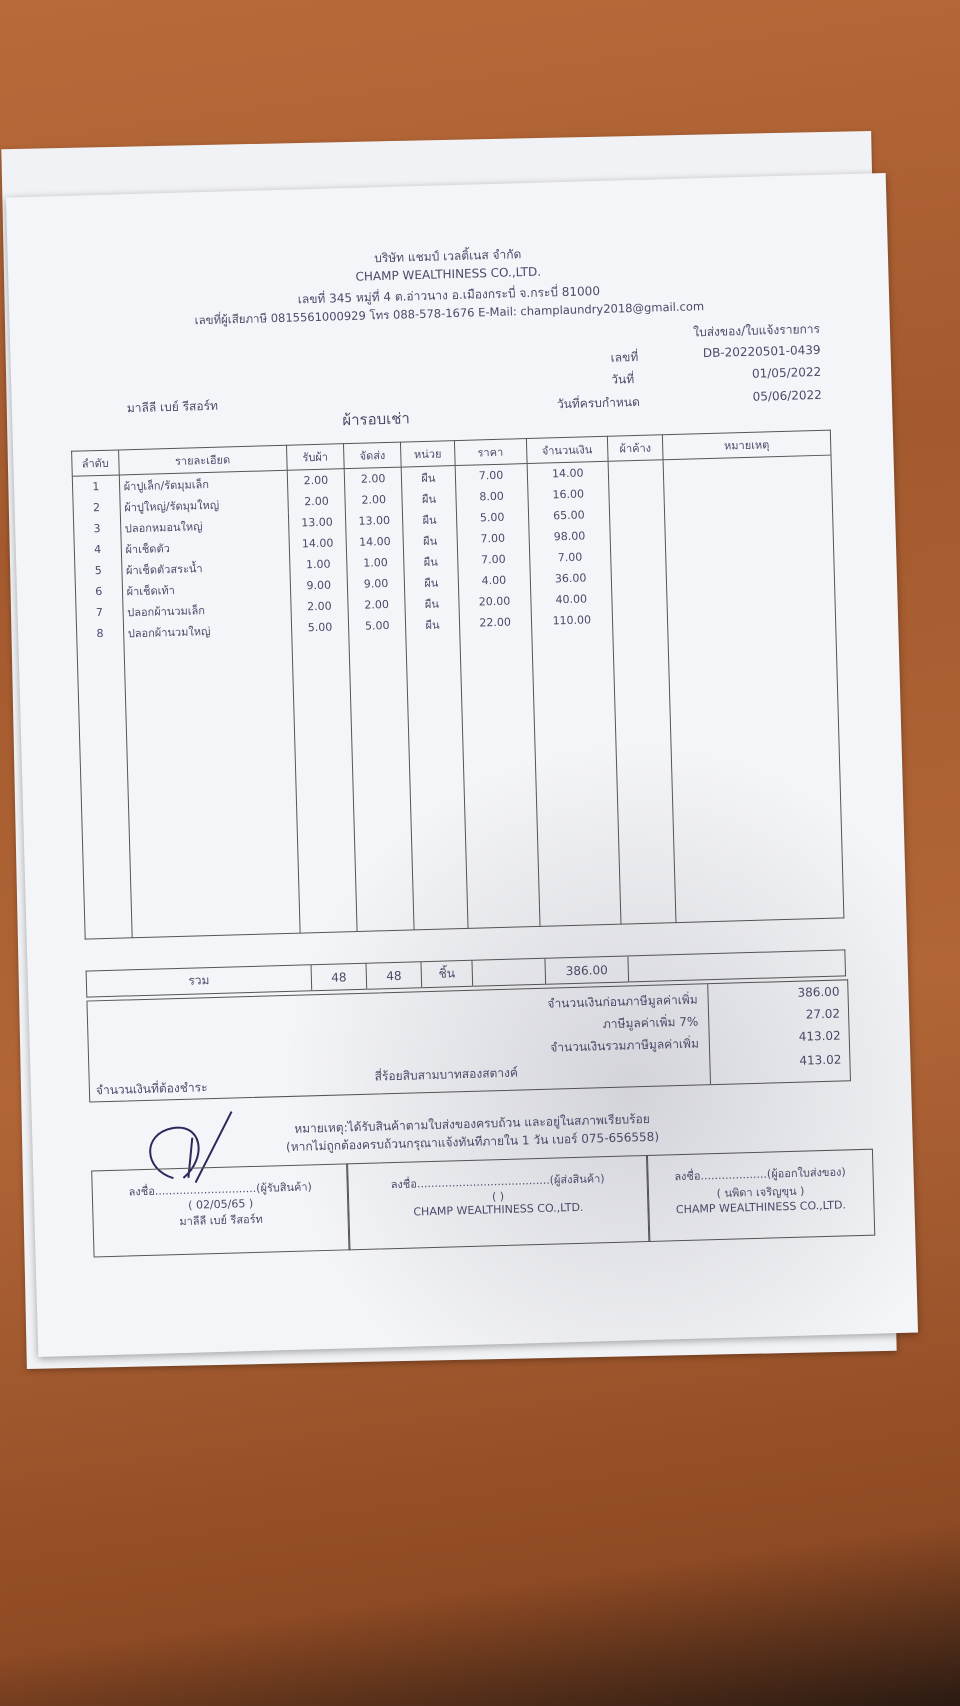 The image size is (960, 1706). I want to click on pre-vat-amount: 386.00, so click(818, 992).